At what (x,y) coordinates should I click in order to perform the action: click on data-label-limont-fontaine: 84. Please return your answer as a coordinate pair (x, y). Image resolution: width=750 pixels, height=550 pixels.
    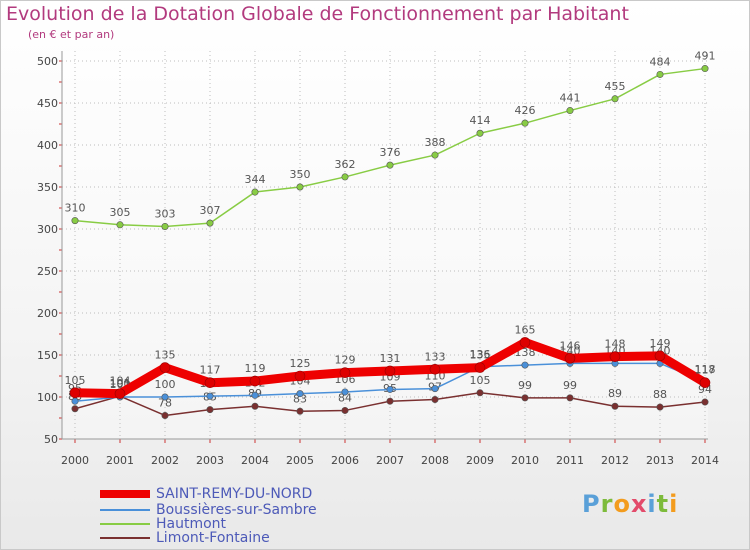
    Looking at the image, I should click on (345, 397).